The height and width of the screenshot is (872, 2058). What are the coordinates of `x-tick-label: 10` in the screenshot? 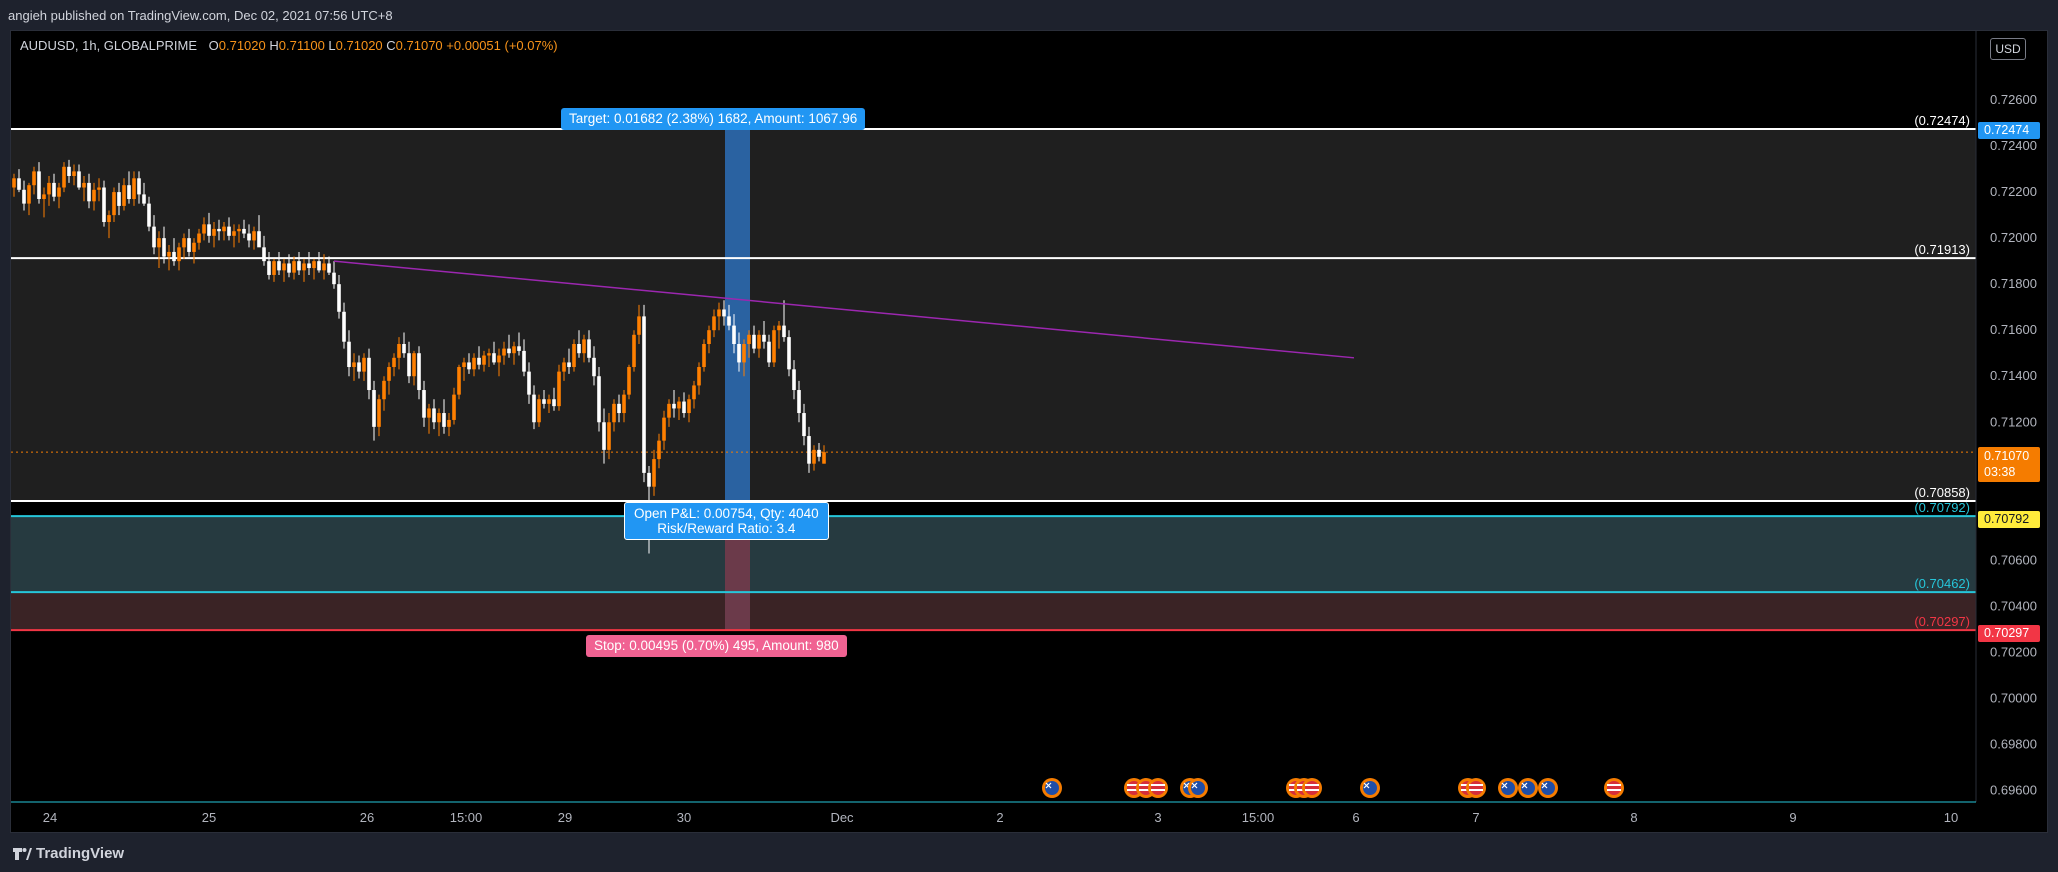 It's located at (1951, 817).